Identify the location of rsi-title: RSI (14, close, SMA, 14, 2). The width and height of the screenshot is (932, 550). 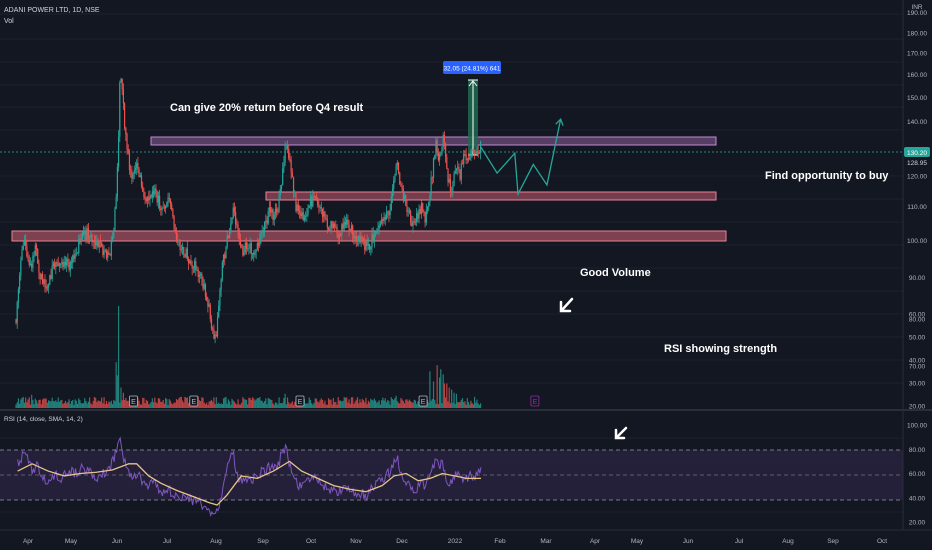
(43, 419).